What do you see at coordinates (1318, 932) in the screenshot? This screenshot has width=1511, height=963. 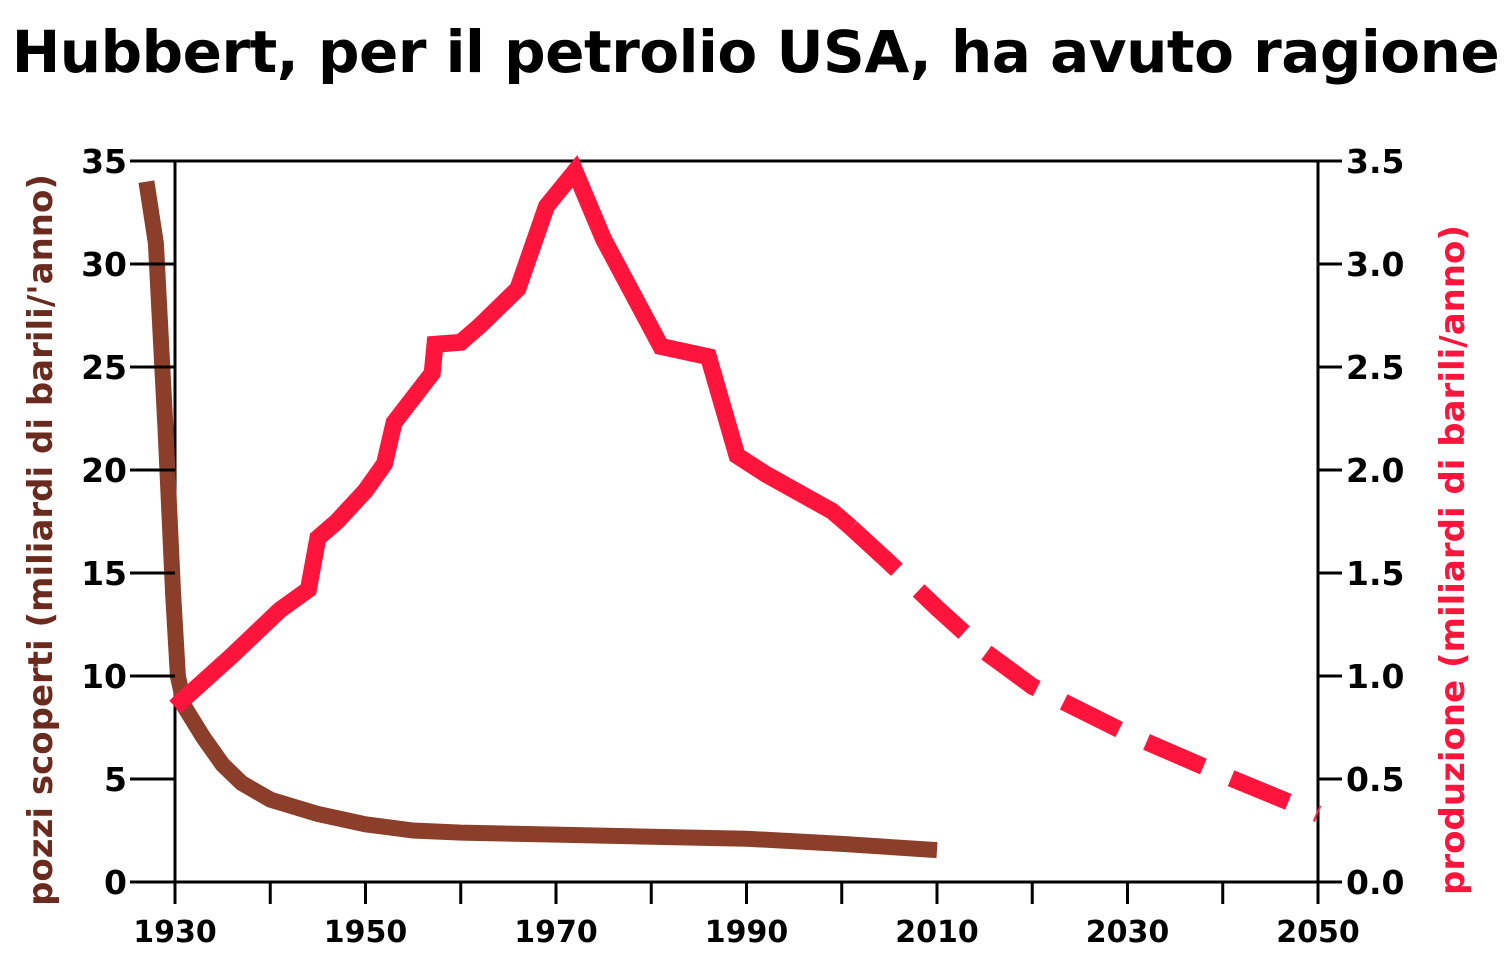 I see `x-tick-label: 2050` at bounding box center [1318, 932].